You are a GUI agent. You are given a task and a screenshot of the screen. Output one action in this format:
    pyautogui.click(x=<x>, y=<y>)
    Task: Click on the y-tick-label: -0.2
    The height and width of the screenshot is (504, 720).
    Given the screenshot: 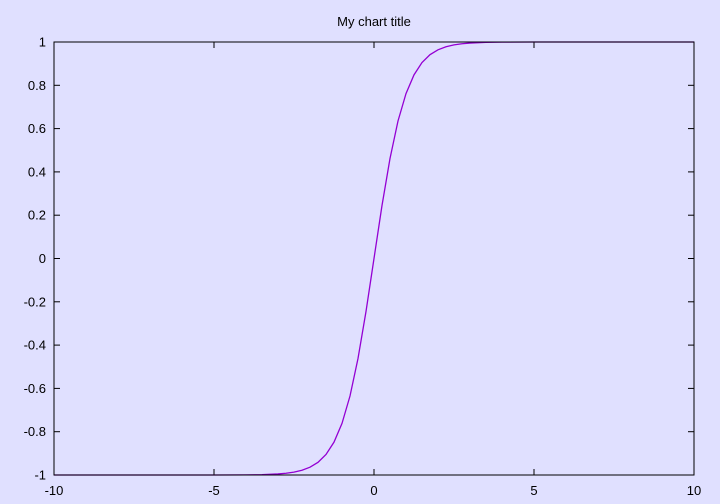 What is the action you would take?
    pyautogui.click(x=35, y=301)
    